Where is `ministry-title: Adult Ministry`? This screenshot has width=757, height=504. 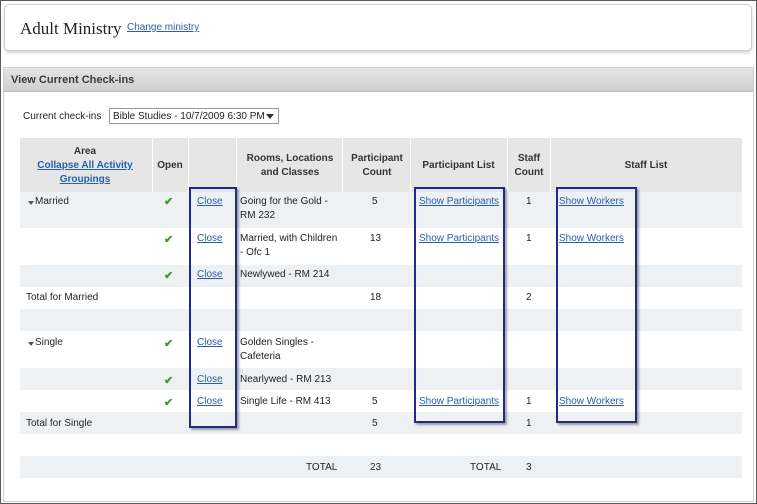
ministry-title: Adult Ministry is located at coordinates (71, 28).